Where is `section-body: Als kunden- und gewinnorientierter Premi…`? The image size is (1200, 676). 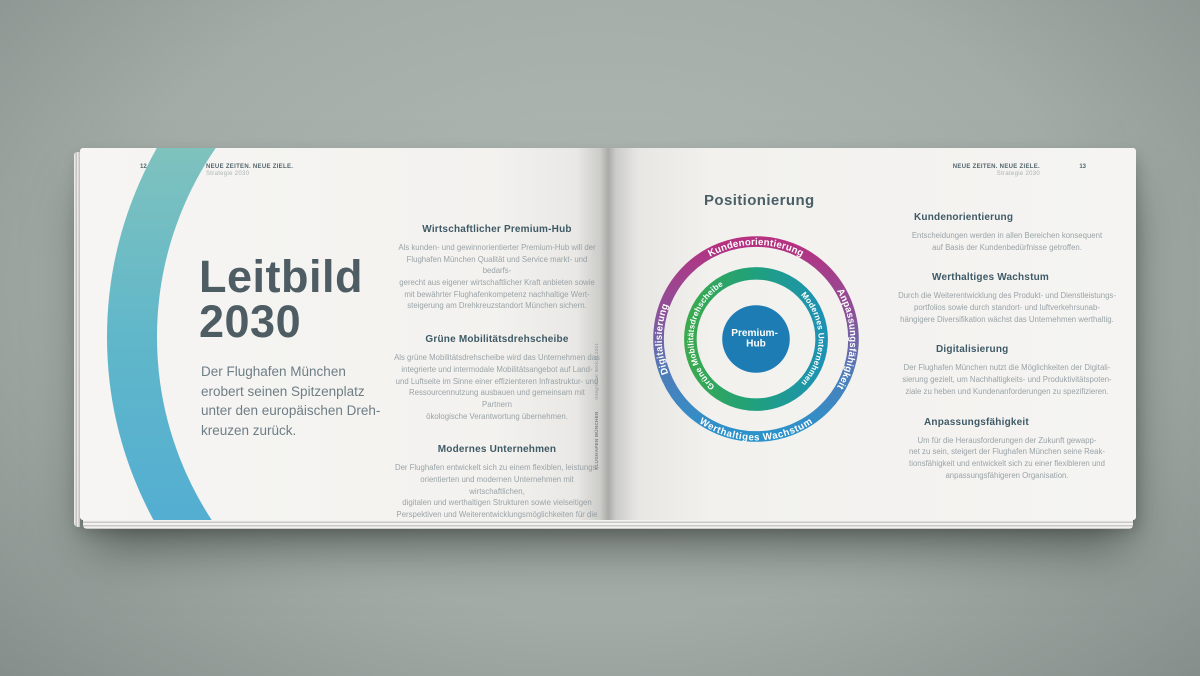 section-body: Als kunden- und gewinnorientierter Premi… is located at coordinates (497, 277).